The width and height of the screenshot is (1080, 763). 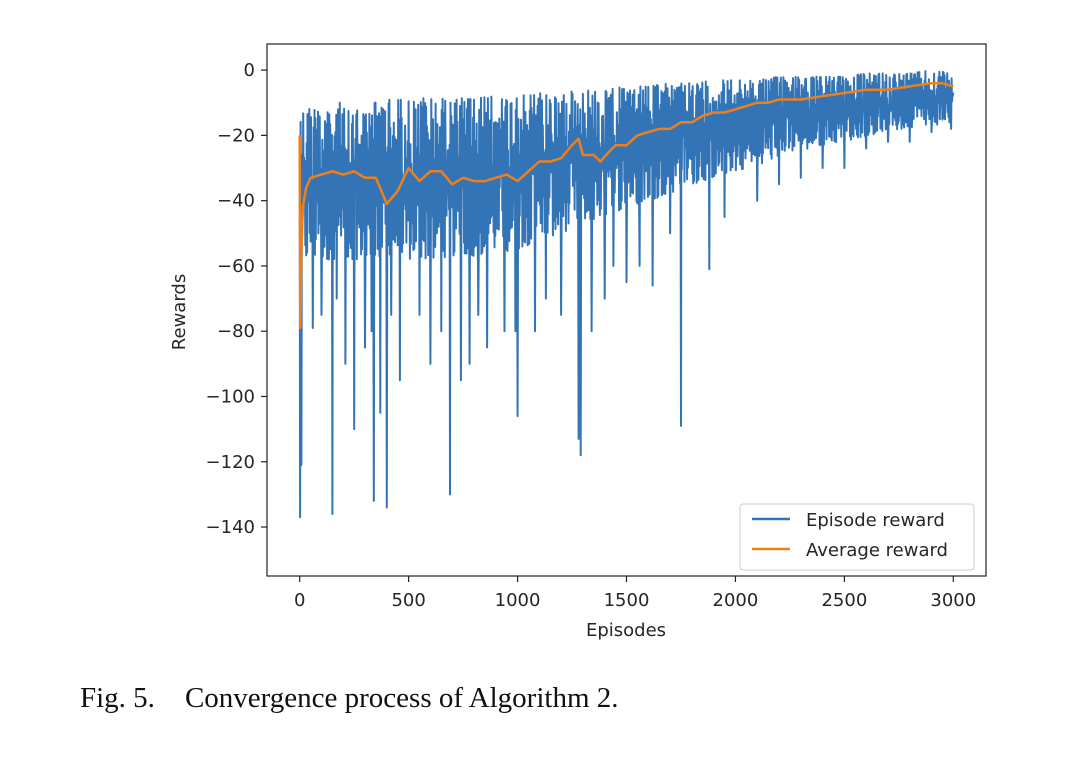 I want to click on y-tick-label: −100, so click(x=230, y=396).